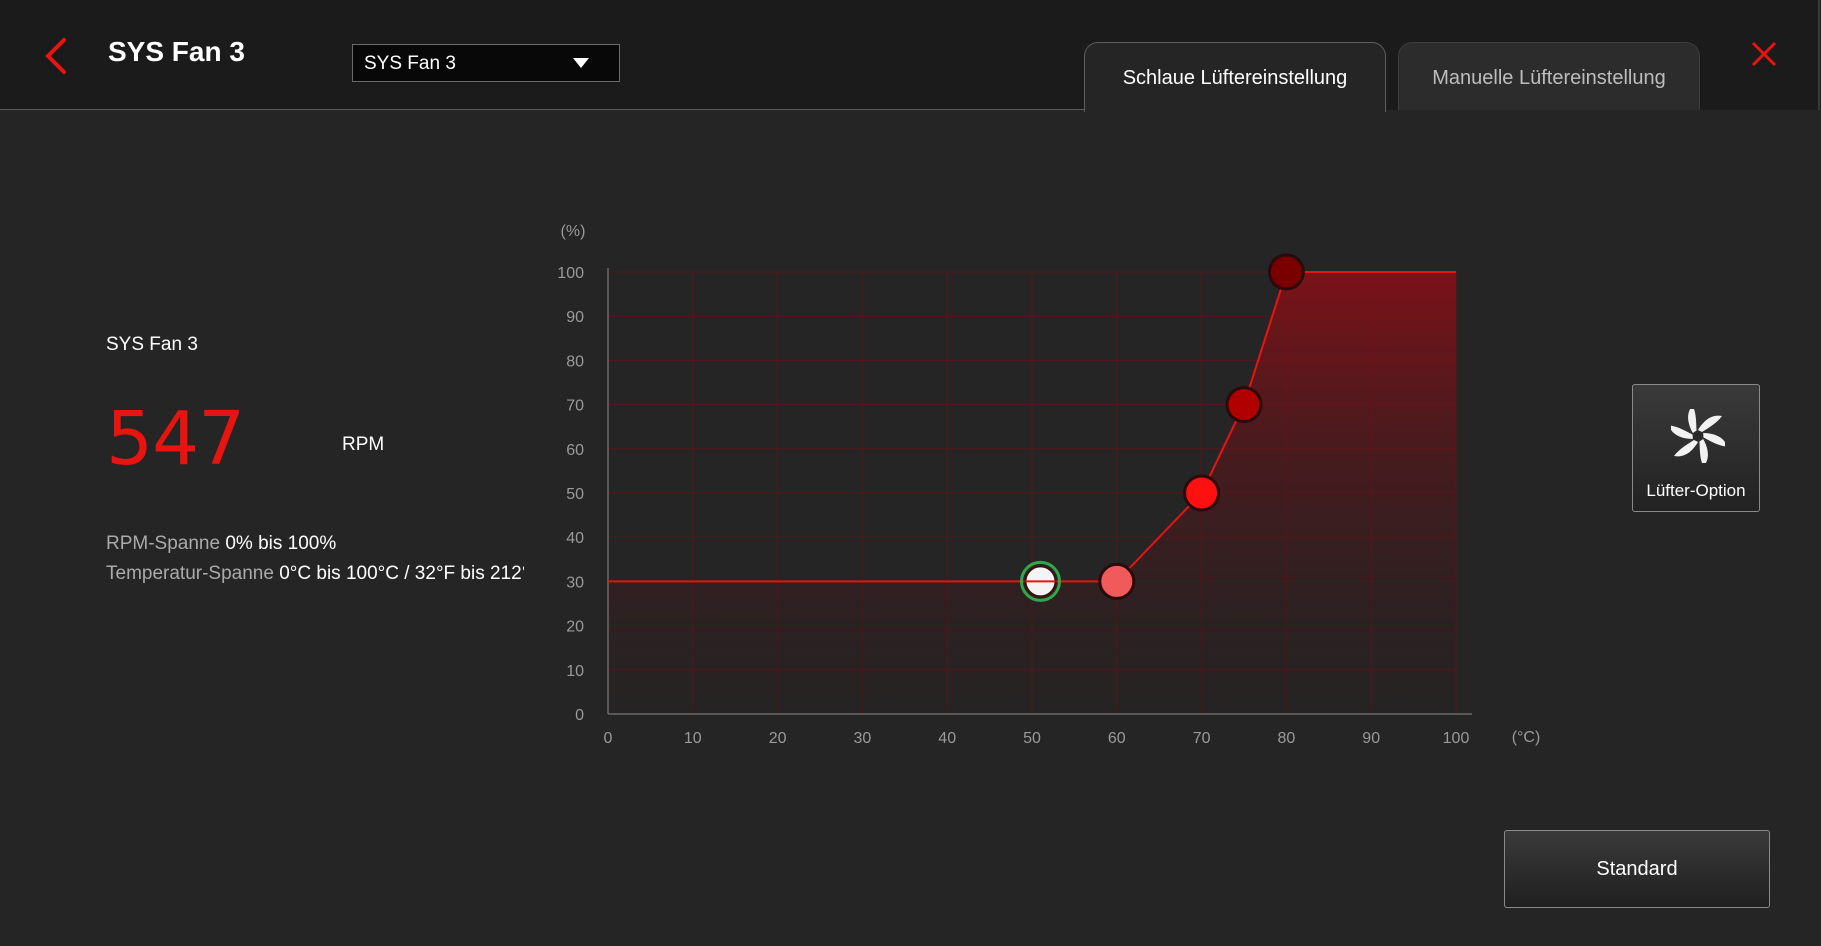 This screenshot has height=946, width=1821. What do you see at coordinates (575, 538) in the screenshot?
I see `y-tick-label: 40` at bounding box center [575, 538].